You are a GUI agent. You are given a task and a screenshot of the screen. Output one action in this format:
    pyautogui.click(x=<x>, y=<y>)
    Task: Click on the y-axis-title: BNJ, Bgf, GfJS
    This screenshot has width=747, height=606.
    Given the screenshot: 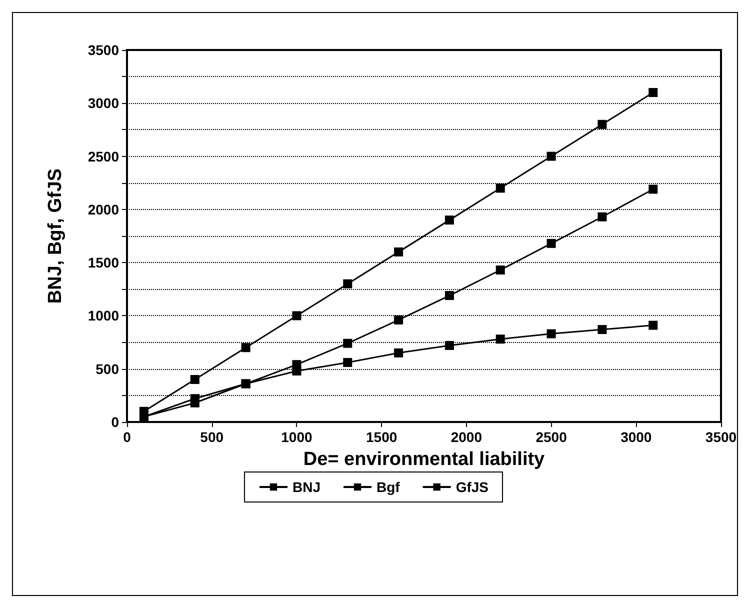 What is the action you would take?
    pyautogui.click(x=55, y=236)
    